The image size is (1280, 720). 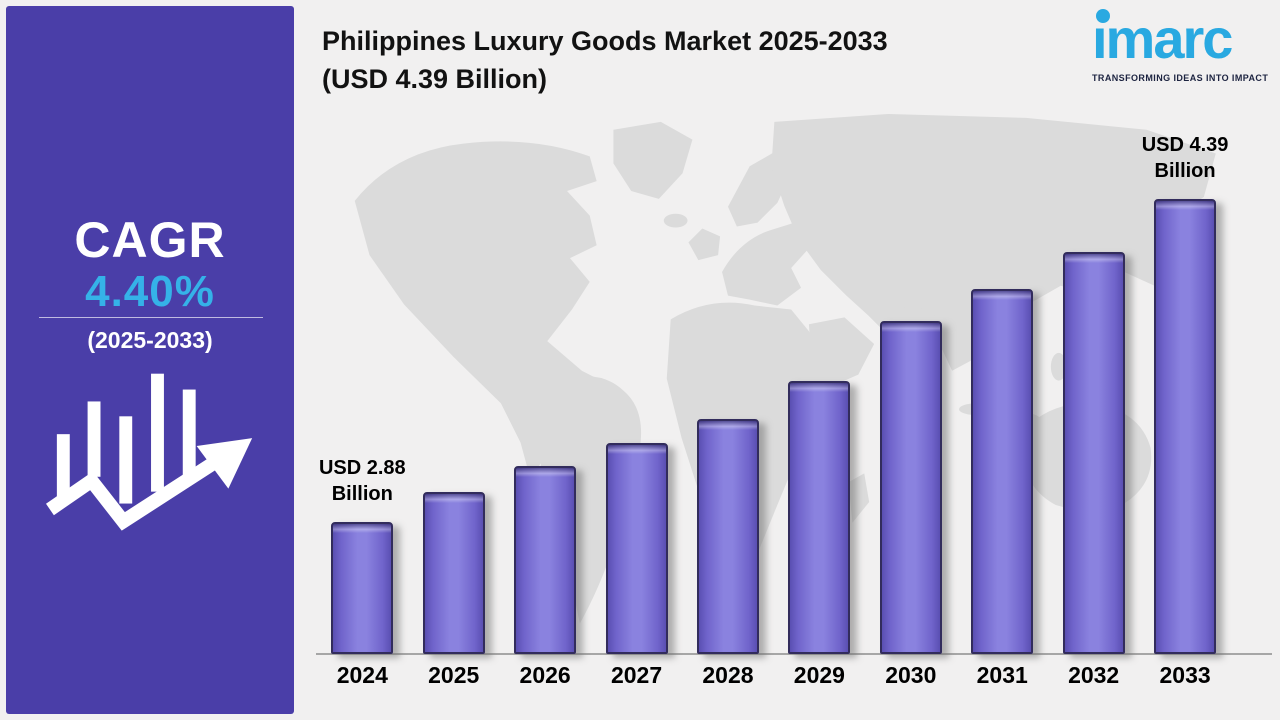 I want to click on bar-2025, so click(x=453, y=573).